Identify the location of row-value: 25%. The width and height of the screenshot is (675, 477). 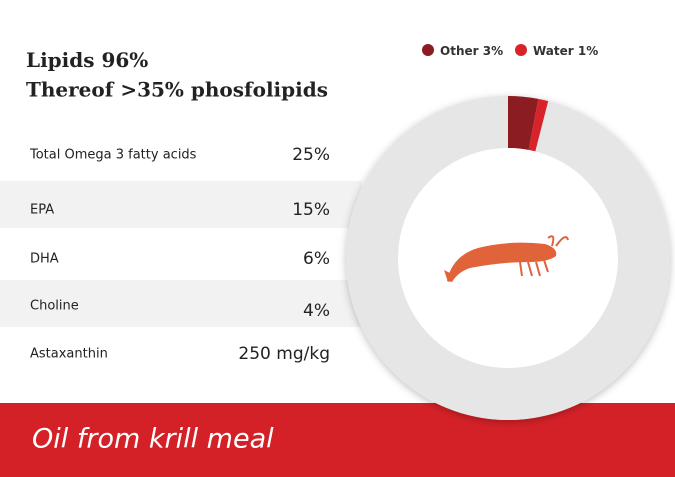
(311, 155).